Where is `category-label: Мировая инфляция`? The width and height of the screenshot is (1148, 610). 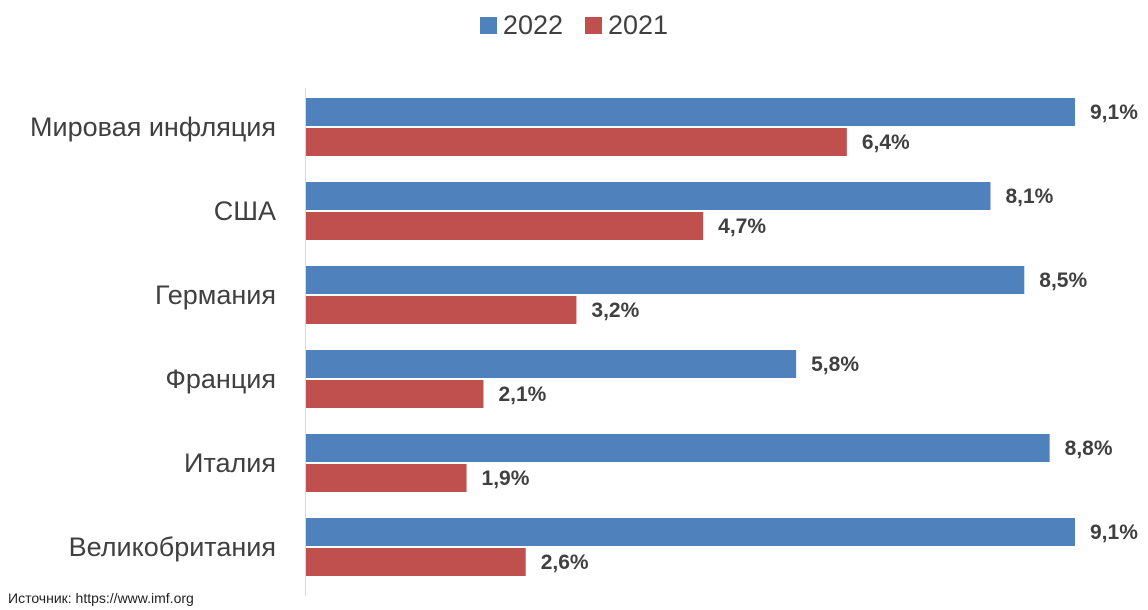 category-label: Мировая инфляция is located at coordinates (153, 127).